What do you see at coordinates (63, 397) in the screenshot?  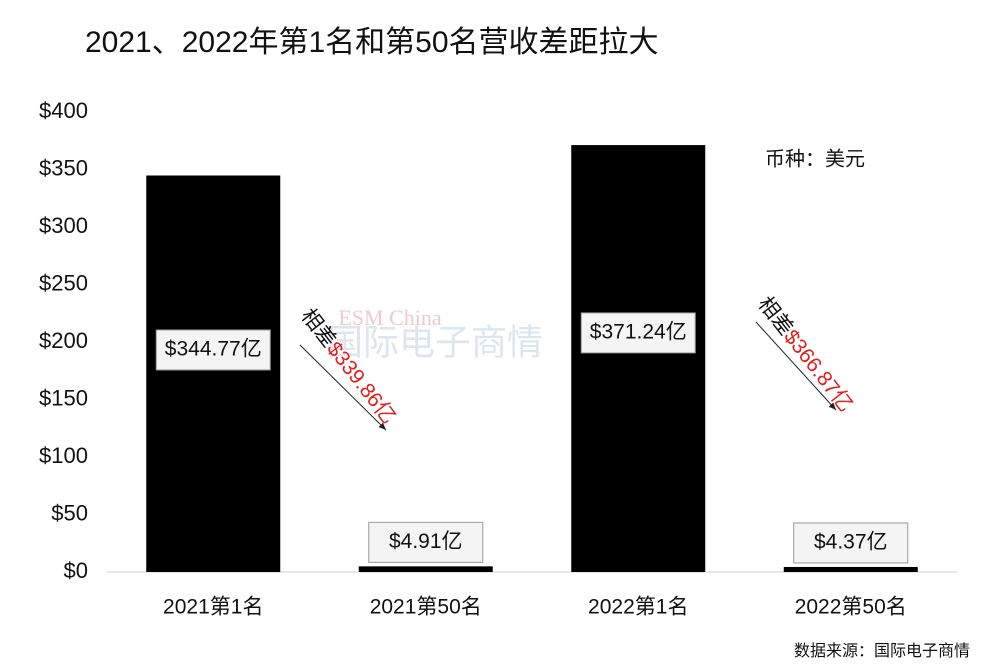 I see `y-tick-label: $150` at bounding box center [63, 397].